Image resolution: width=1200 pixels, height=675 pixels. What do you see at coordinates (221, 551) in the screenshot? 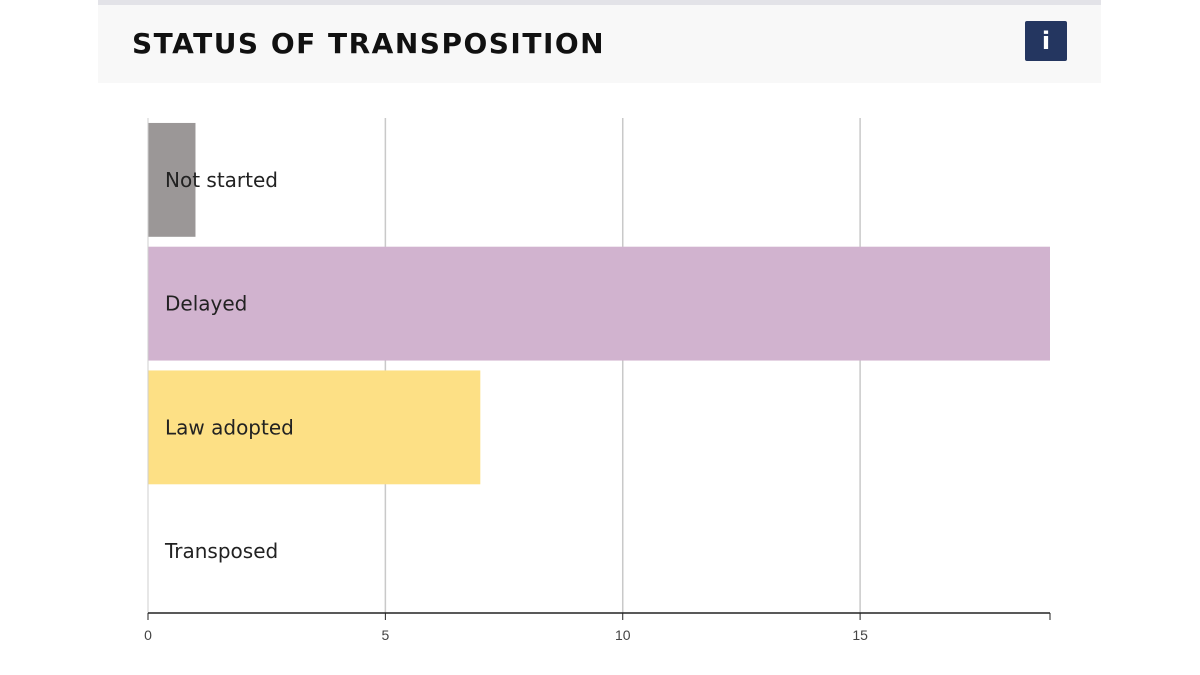
I see `bar-label: Transposed` at bounding box center [221, 551].